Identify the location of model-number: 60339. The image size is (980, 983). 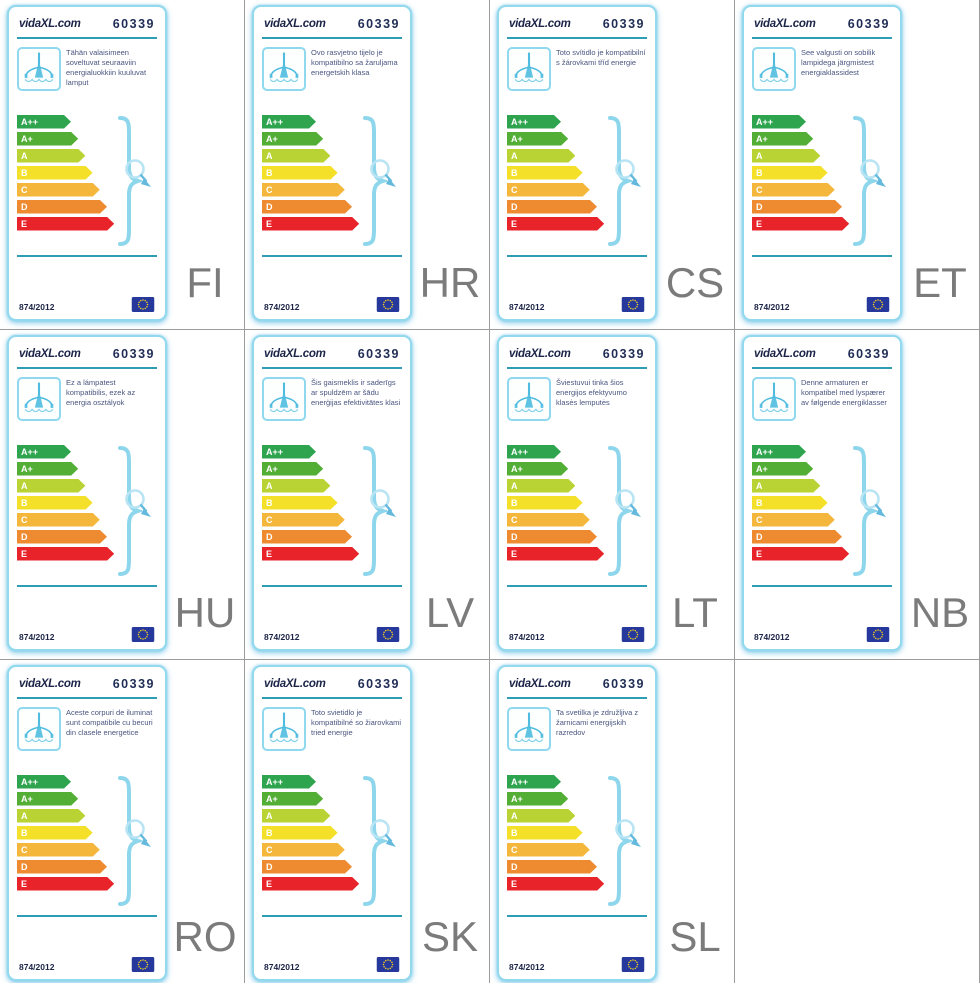
(868, 354).